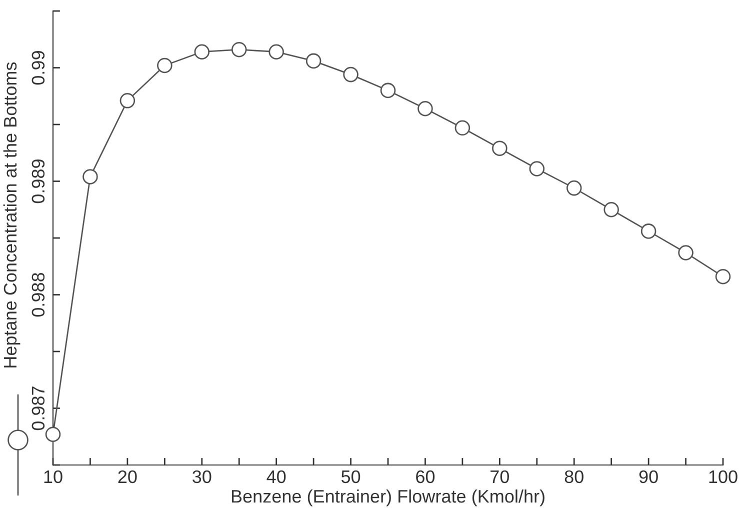  What do you see at coordinates (38, 408) in the screenshot?
I see `y-tick-label: 0.987` at bounding box center [38, 408].